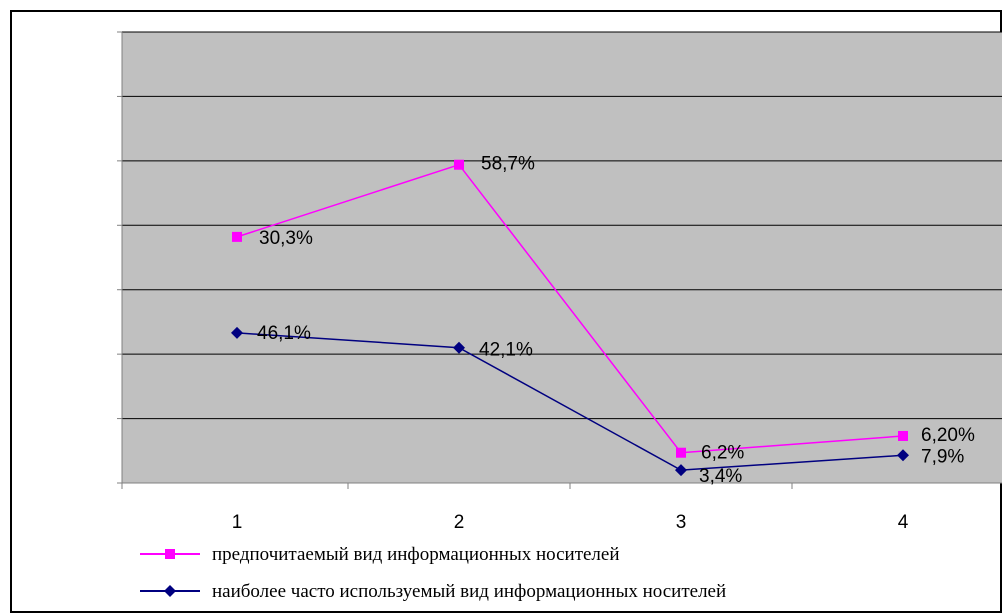 The height and width of the screenshot is (615, 1004). Describe the element at coordinates (903, 522) in the screenshot. I see `x-tick-label: 4` at that location.